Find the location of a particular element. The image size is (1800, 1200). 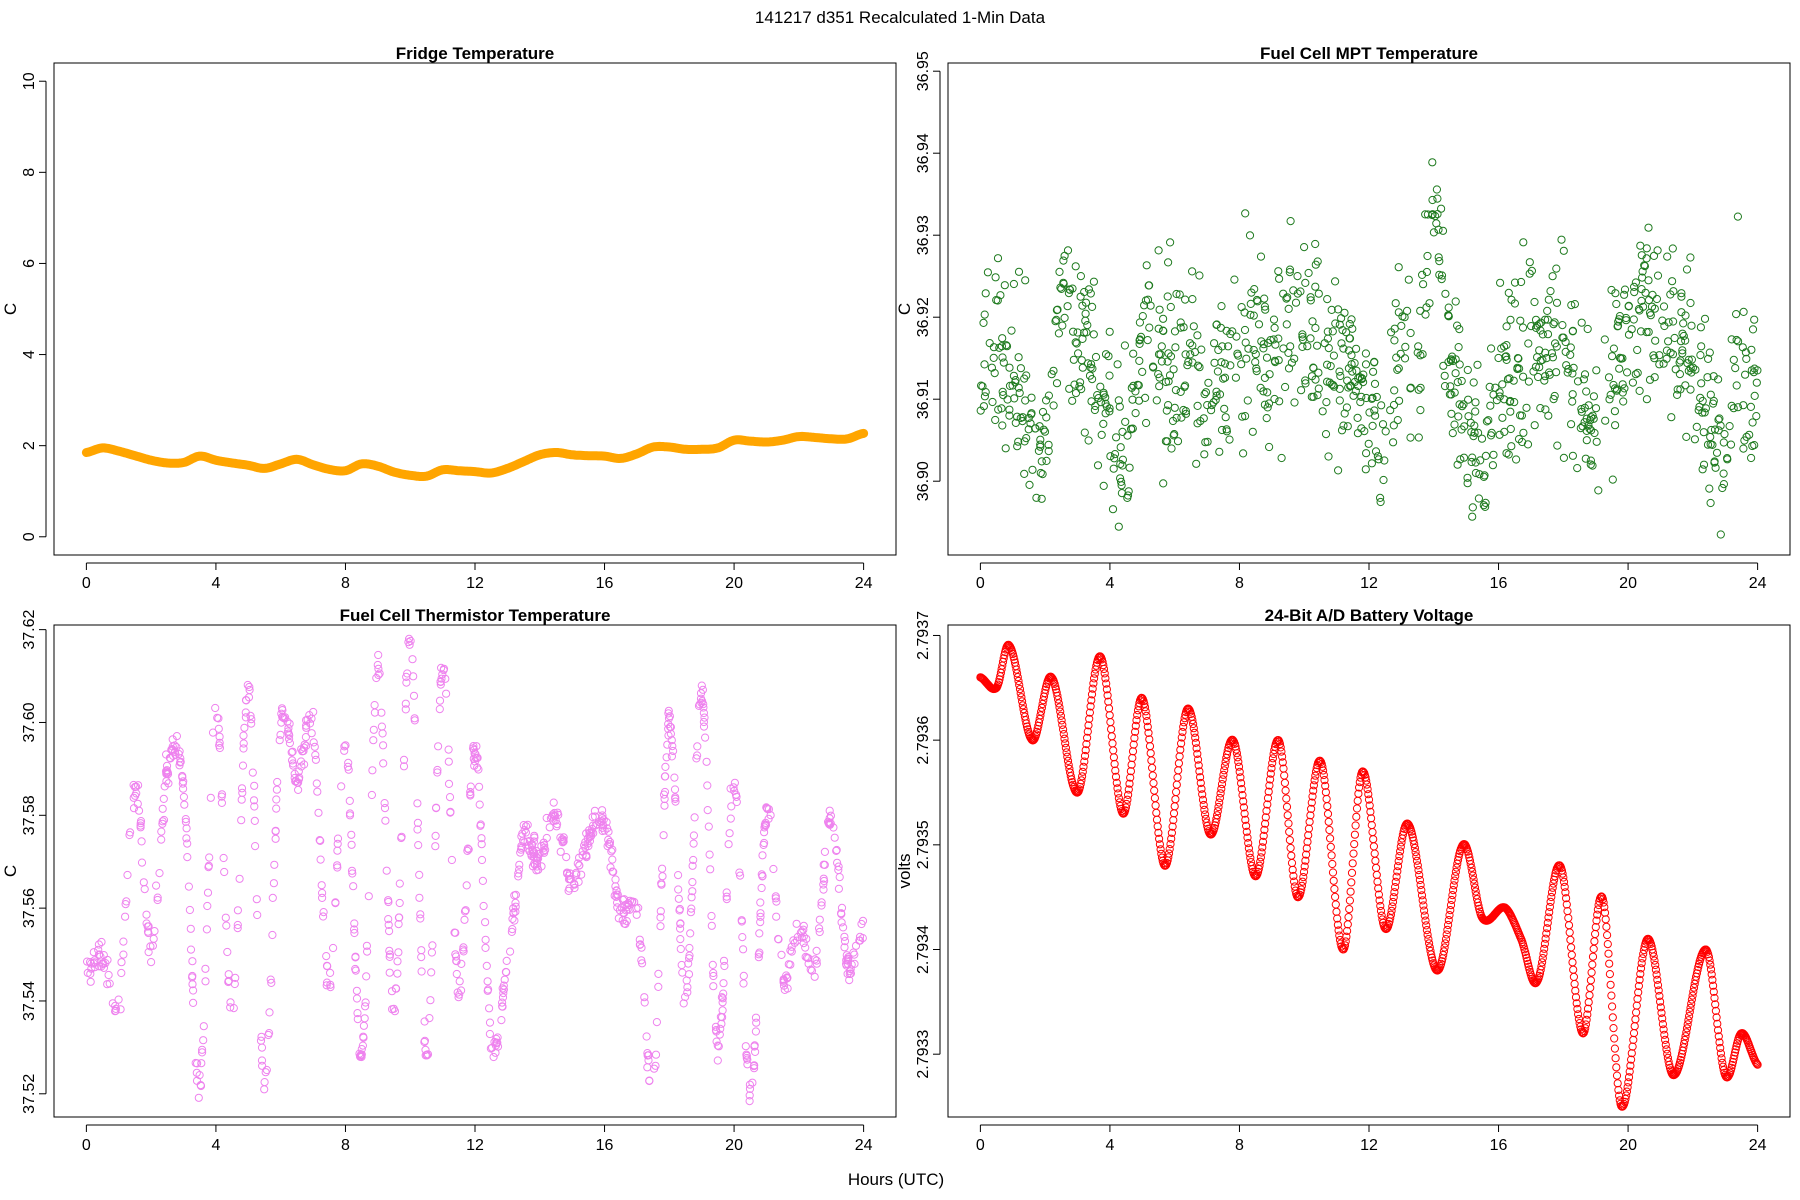

y-tick-label: 36.93 is located at coordinates (923, 235).